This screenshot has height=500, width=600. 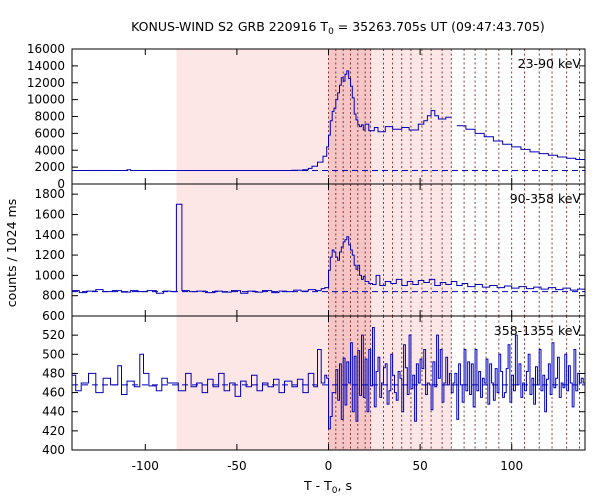 I want to click on x-tick-label: 50, so click(x=419, y=466).